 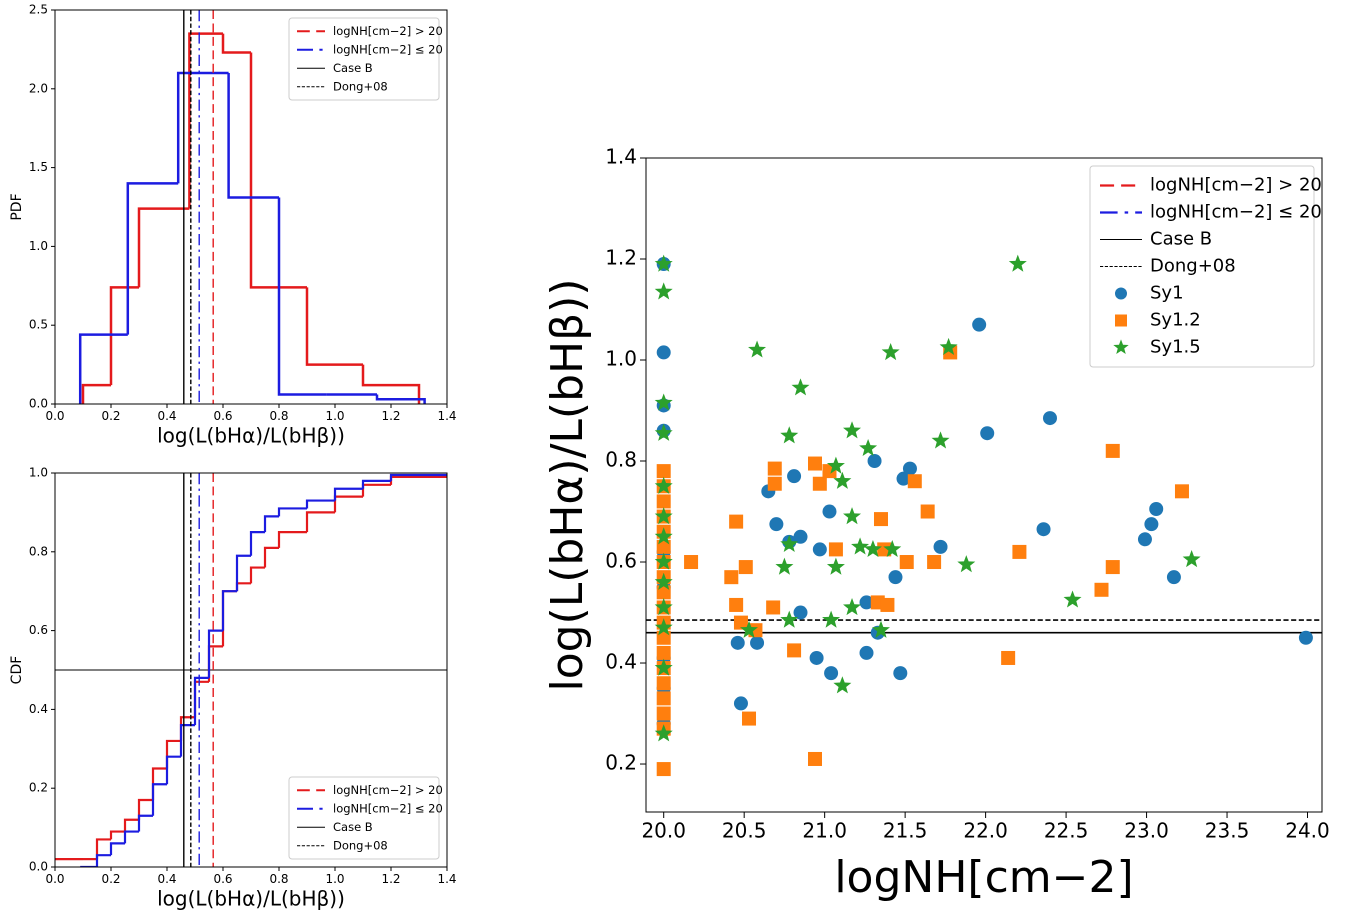 I want to click on x-axis-label: log(L(bHα)/L(bHβ)), so click(x=251, y=899).